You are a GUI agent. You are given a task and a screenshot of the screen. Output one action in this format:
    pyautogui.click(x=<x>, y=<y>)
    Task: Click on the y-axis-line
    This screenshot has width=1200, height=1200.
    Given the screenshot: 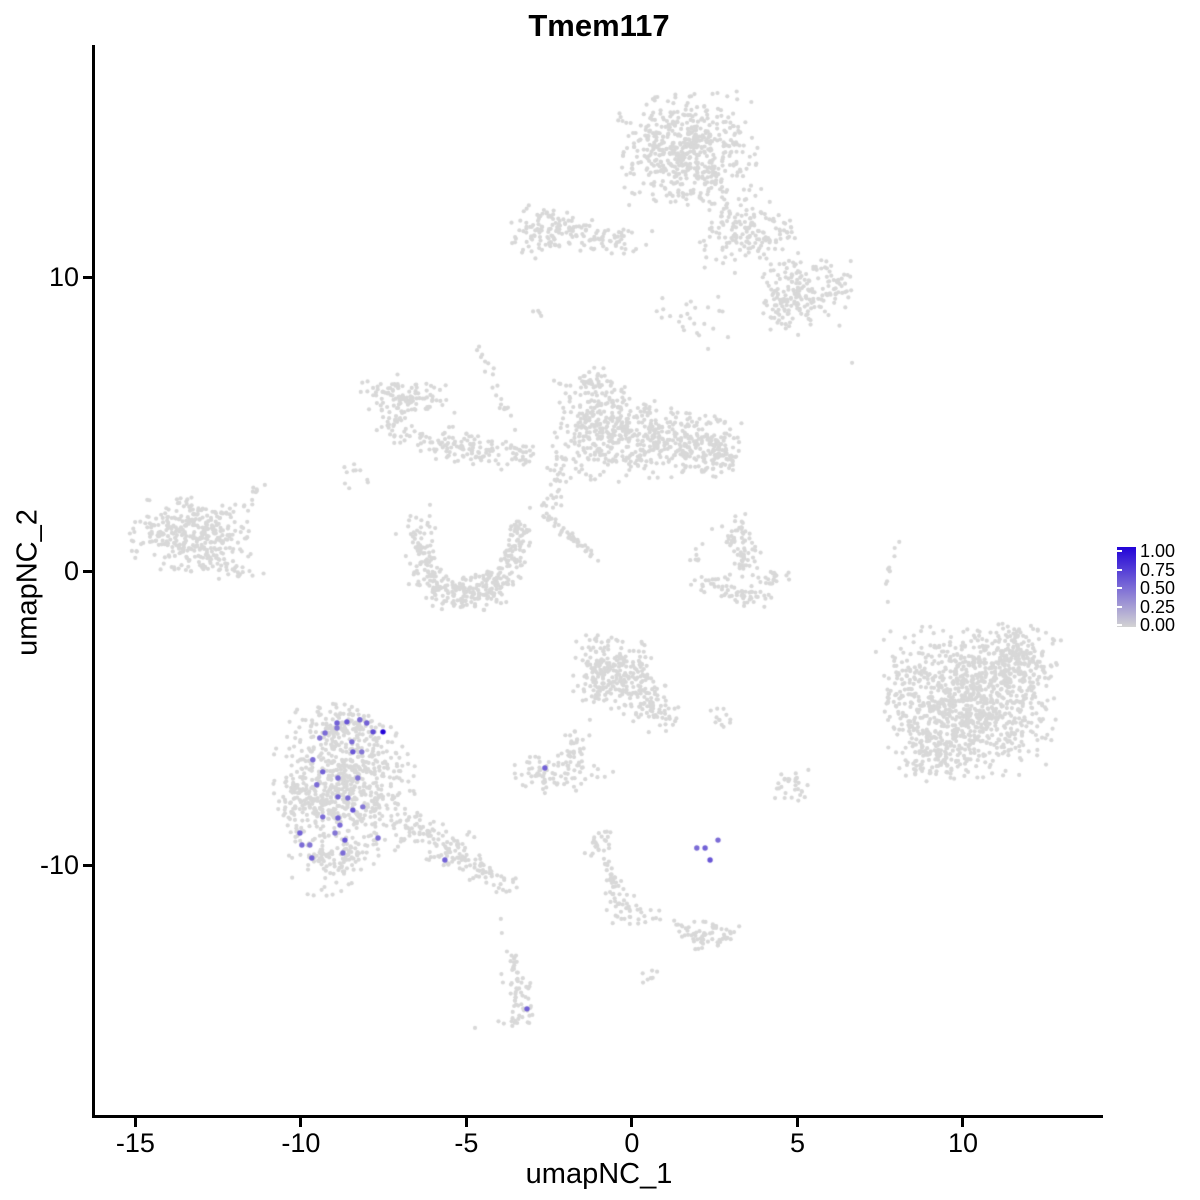 What is the action you would take?
    pyautogui.click(x=93, y=581)
    